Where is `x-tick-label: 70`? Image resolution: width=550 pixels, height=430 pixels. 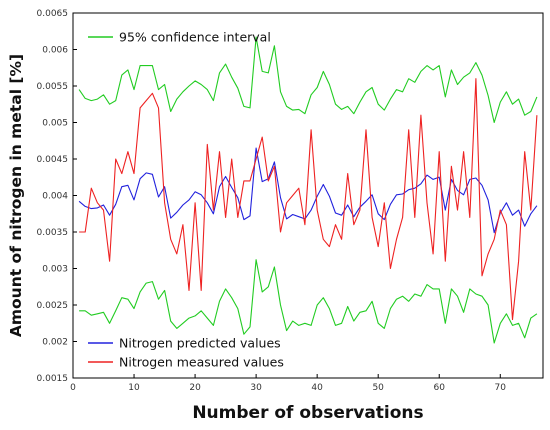 x-tick-label: 70 is located at coordinates (501, 388).